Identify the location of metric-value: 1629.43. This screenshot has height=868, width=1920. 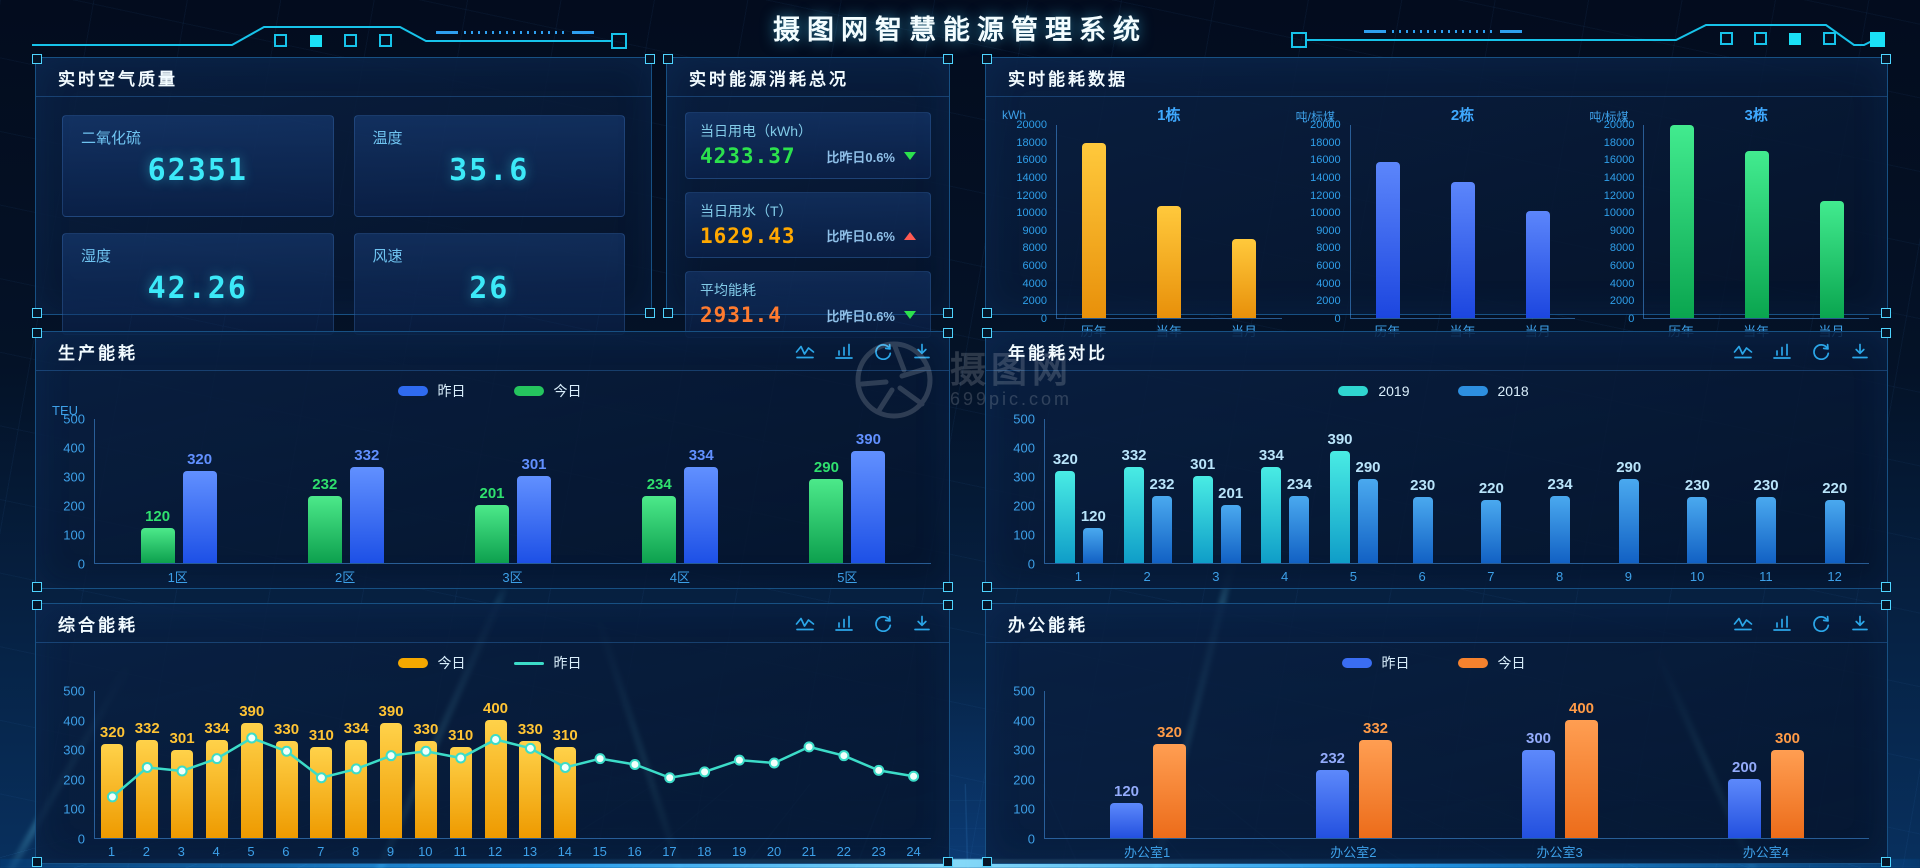
(748, 235).